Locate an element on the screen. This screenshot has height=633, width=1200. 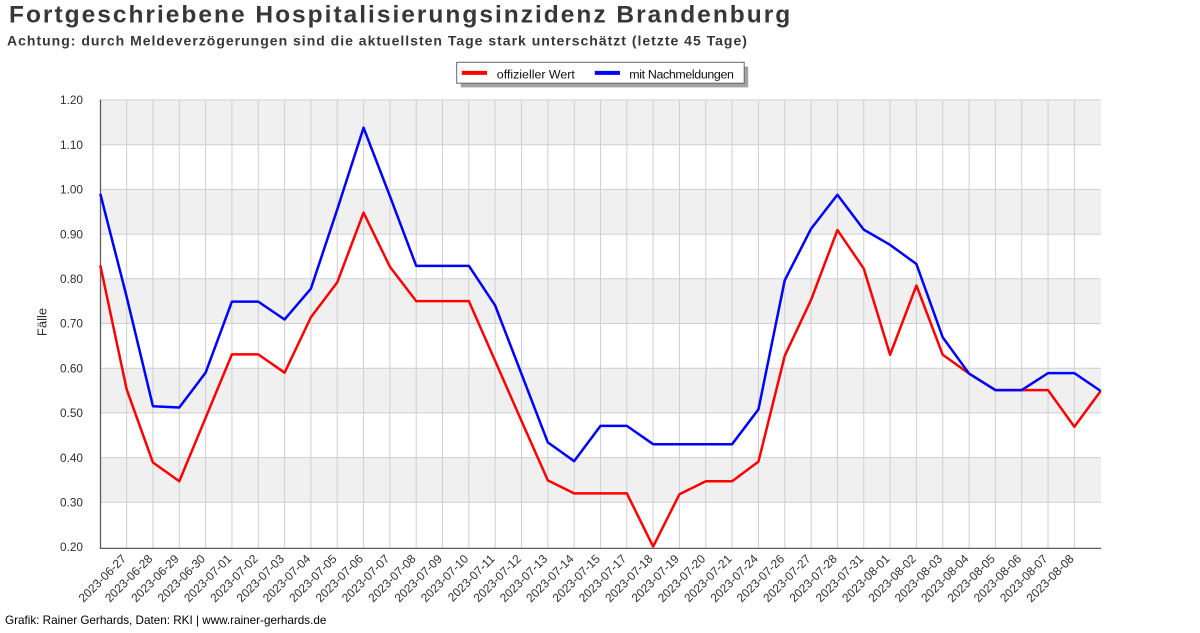
svg-text: 0.50 is located at coordinates (71, 413).